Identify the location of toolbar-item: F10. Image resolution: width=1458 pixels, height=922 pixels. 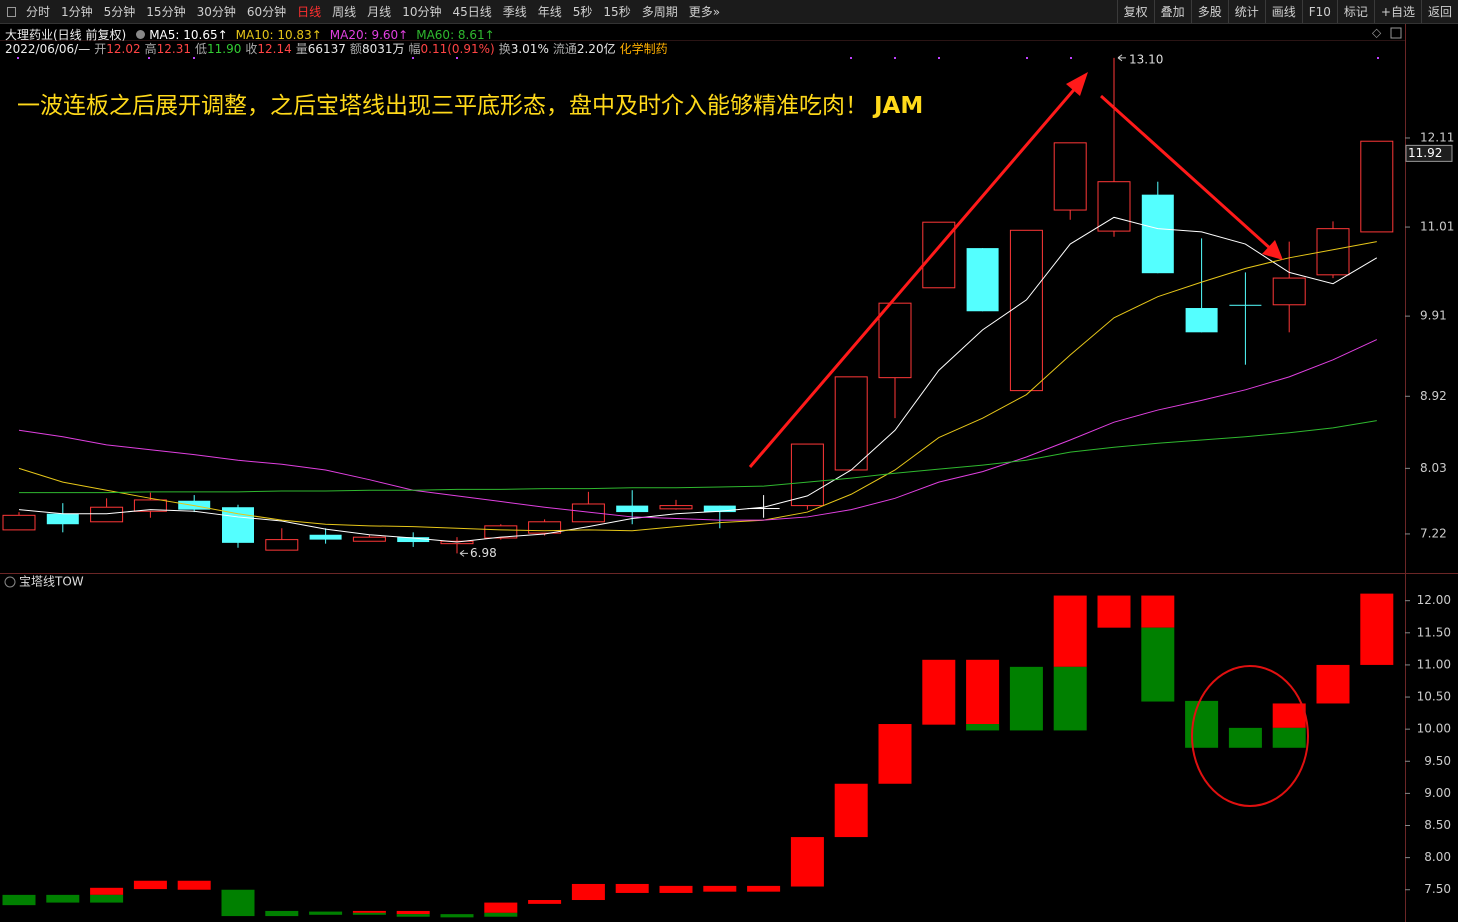
(1319, 11).